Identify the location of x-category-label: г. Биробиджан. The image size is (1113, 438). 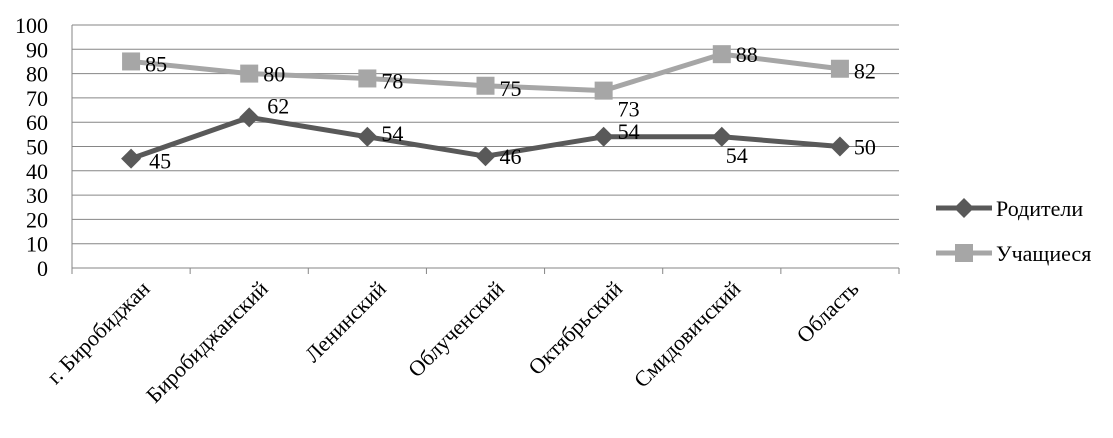
(98, 332).